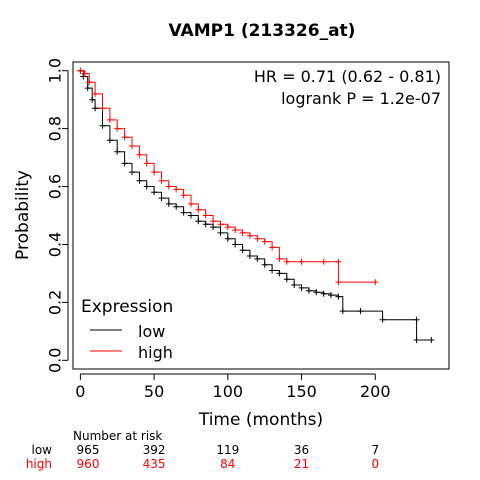 The height and width of the screenshot is (480, 480). I want to click on hr-annotation: HR = 0.71 (0.62 - 0.81), so click(347, 76).